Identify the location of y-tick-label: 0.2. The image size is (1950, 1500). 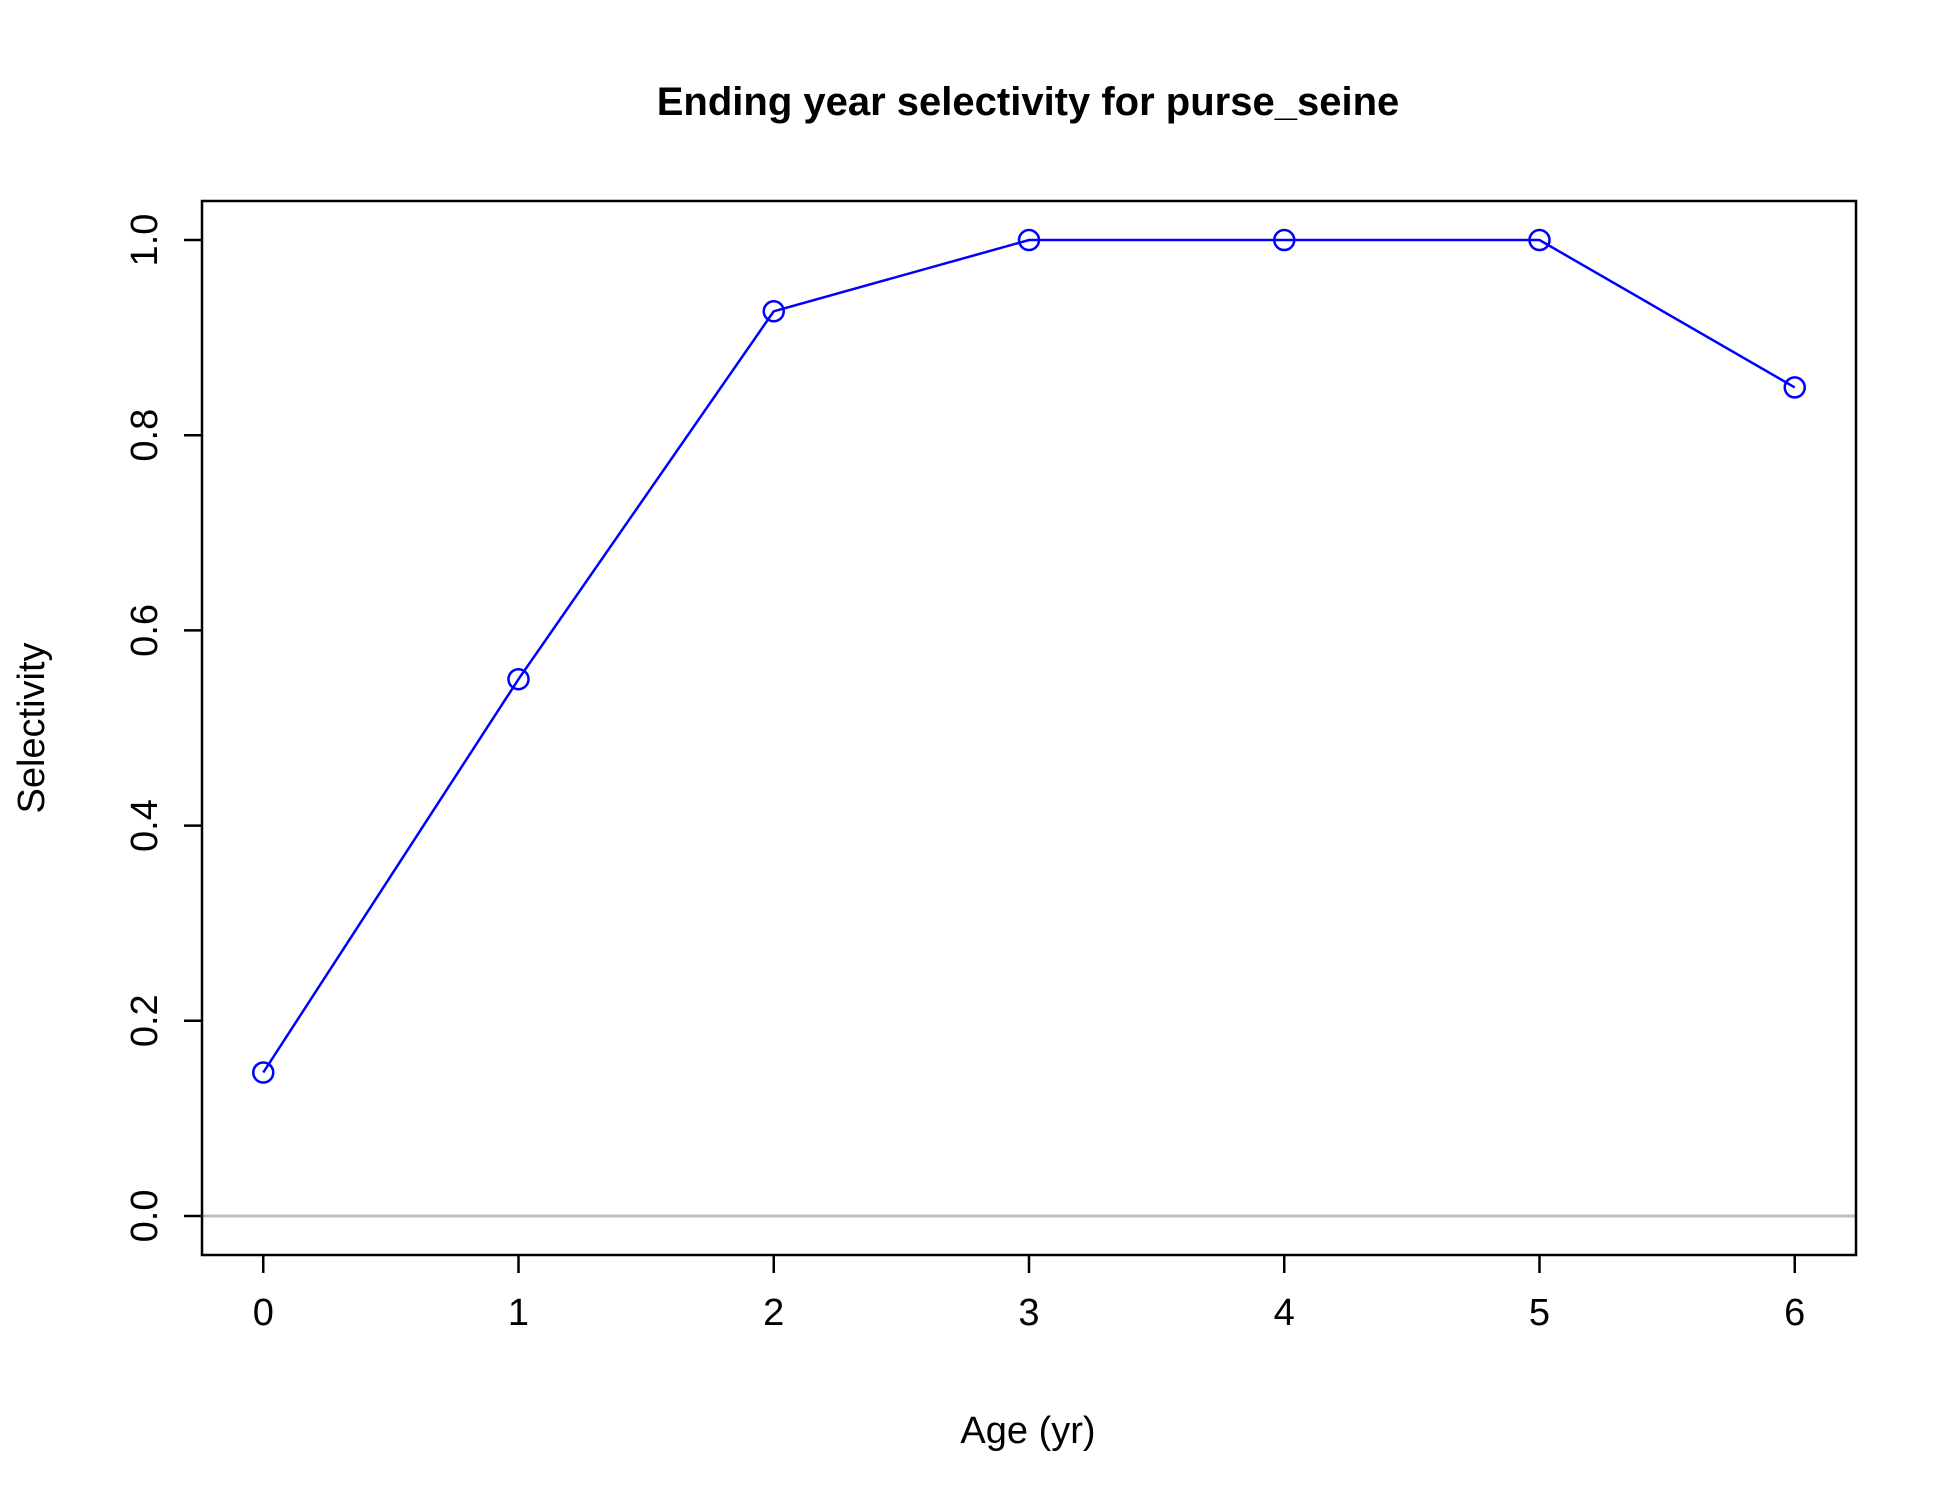
(145, 1020).